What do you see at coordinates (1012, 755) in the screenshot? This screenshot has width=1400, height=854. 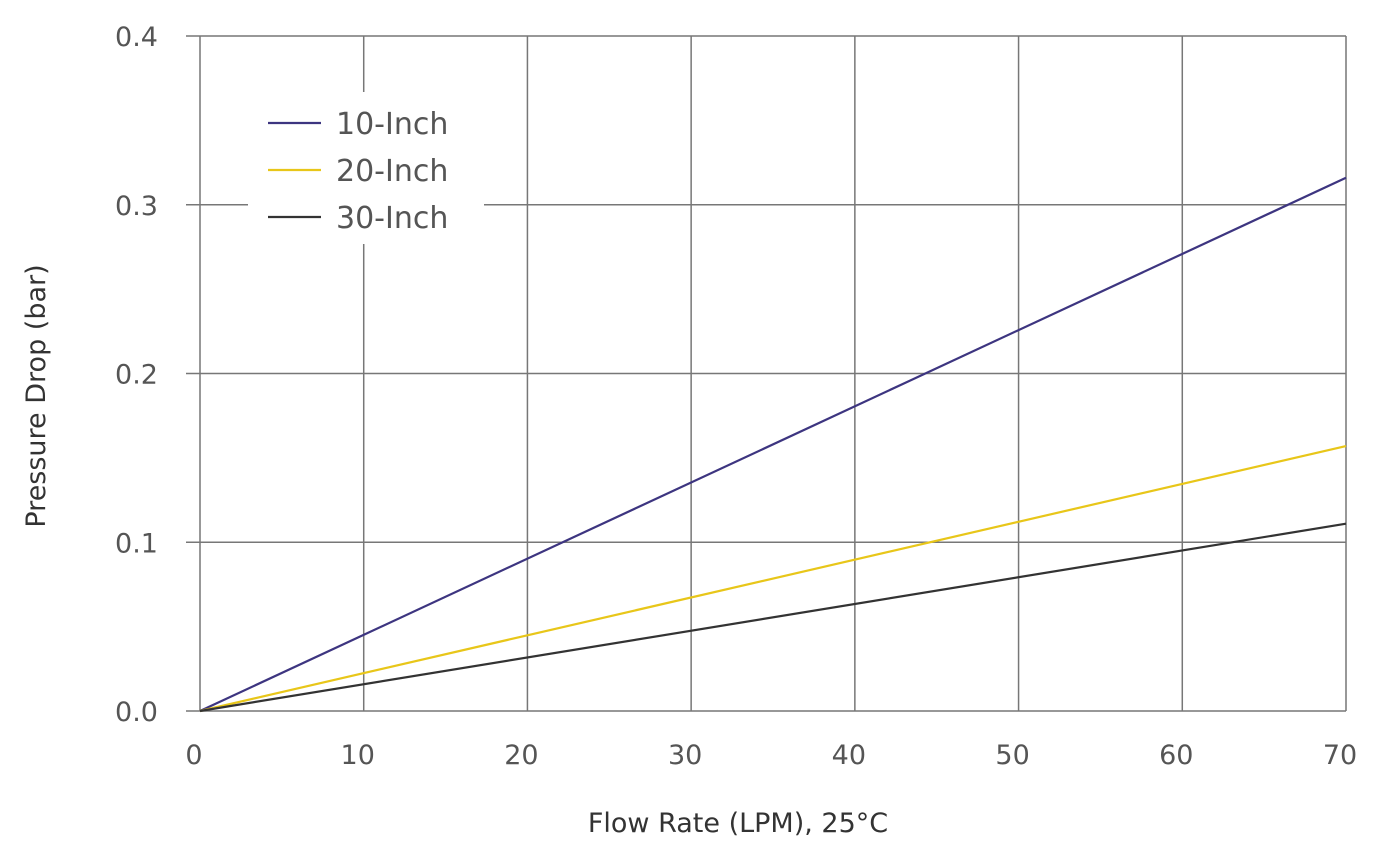 I see `x-tick-label: 50` at bounding box center [1012, 755].